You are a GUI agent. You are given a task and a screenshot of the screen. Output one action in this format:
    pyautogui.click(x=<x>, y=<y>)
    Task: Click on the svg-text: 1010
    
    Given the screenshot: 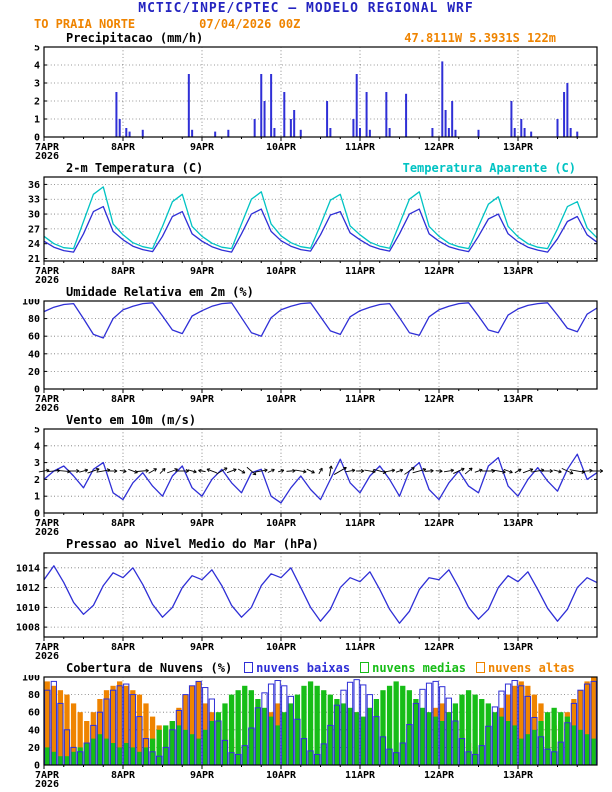 What is the action you would take?
    pyautogui.click(x=28, y=608)
    